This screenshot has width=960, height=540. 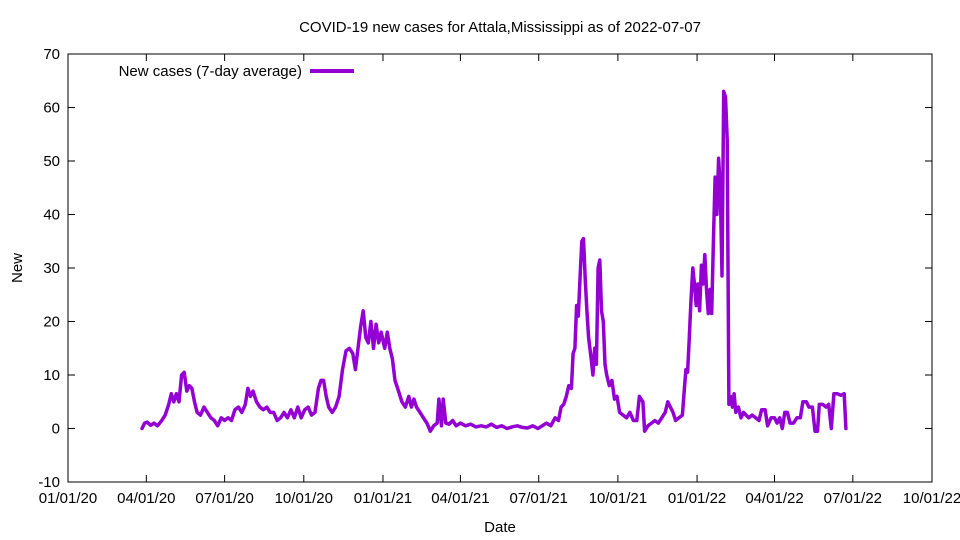 I want to click on x-tick-label: 10/01/22, so click(x=931, y=498).